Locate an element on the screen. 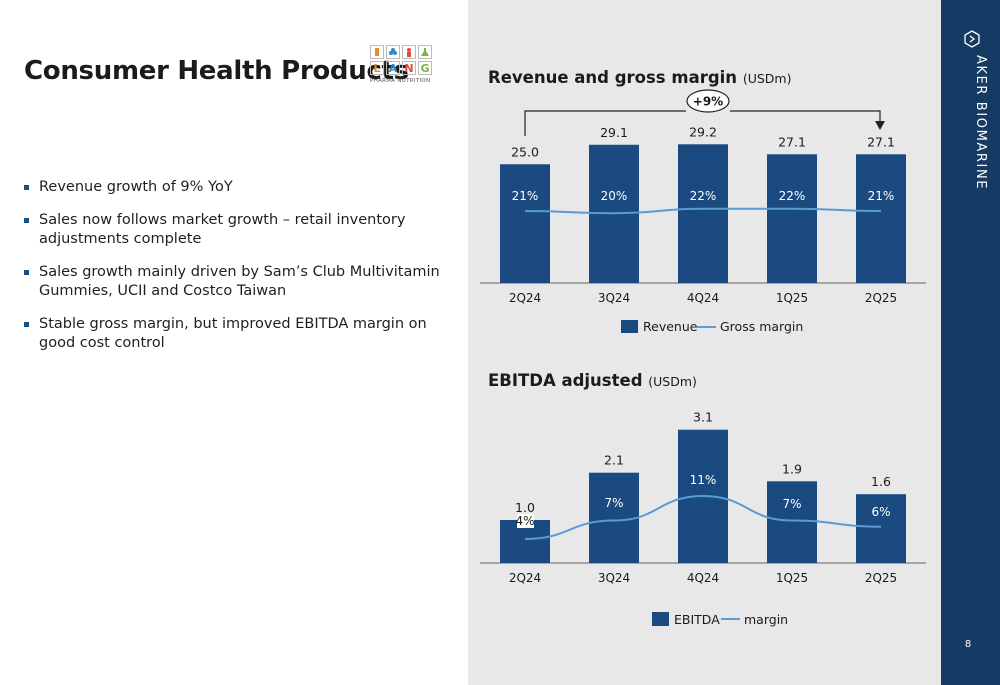 This screenshot has height=685, width=1000. revenue-chart-title: Revenue and gross margin (USDm) is located at coordinates (639, 77).